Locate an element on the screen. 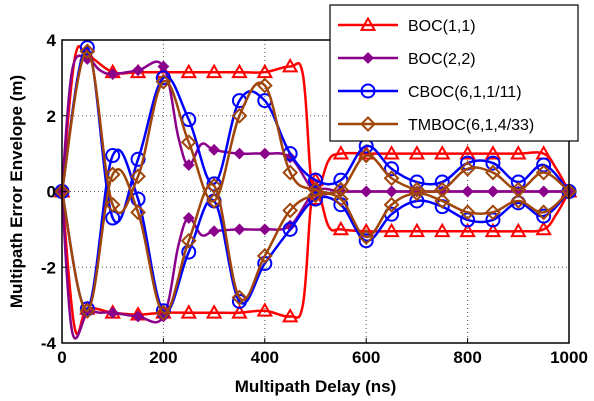  x-tick-label: 0 is located at coordinates (61, 357).